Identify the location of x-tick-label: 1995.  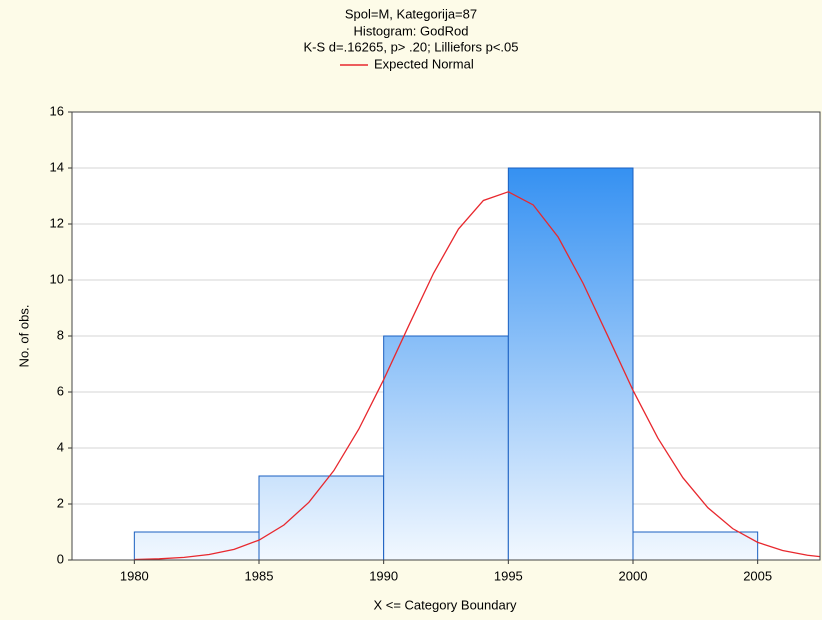
(508, 575).